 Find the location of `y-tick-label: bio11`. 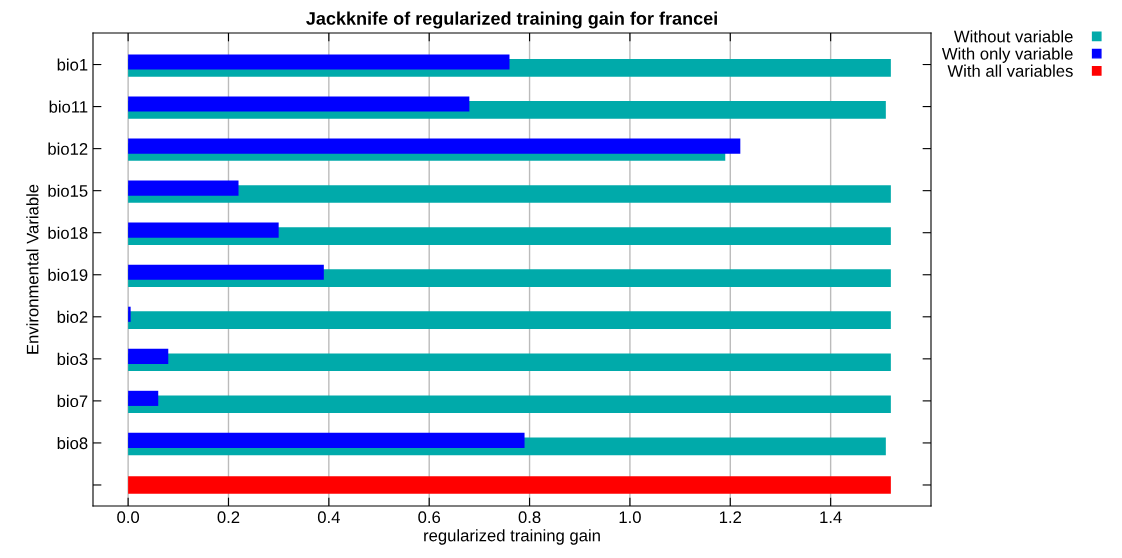

y-tick-label: bio11 is located at coordinates (68, 106).